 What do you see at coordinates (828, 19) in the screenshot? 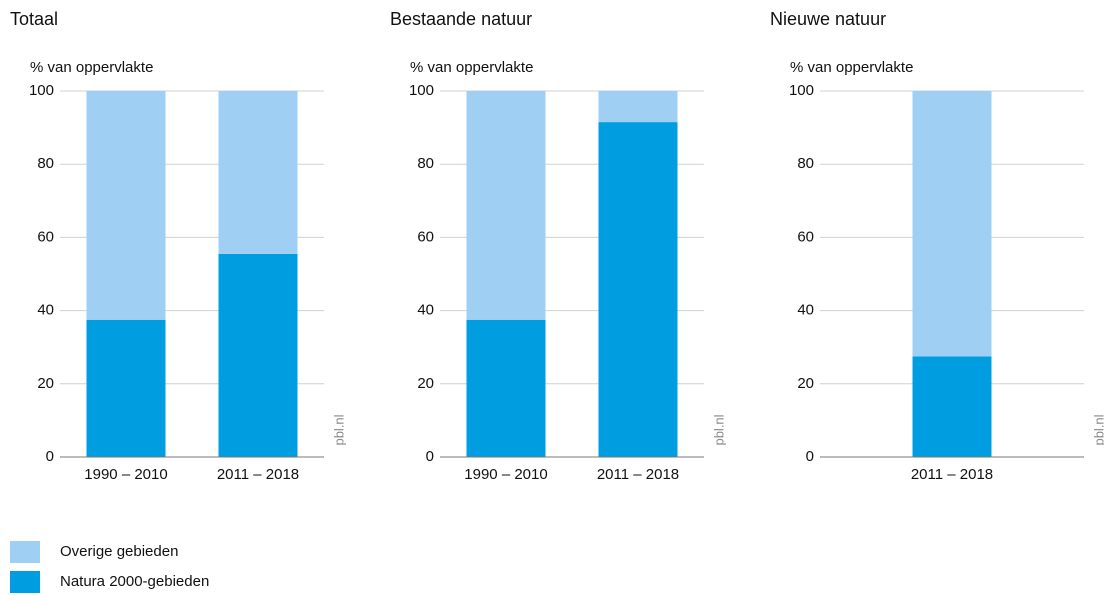
I see `chart-title: Nieuwe natuur` at bounding box center [828, 19].